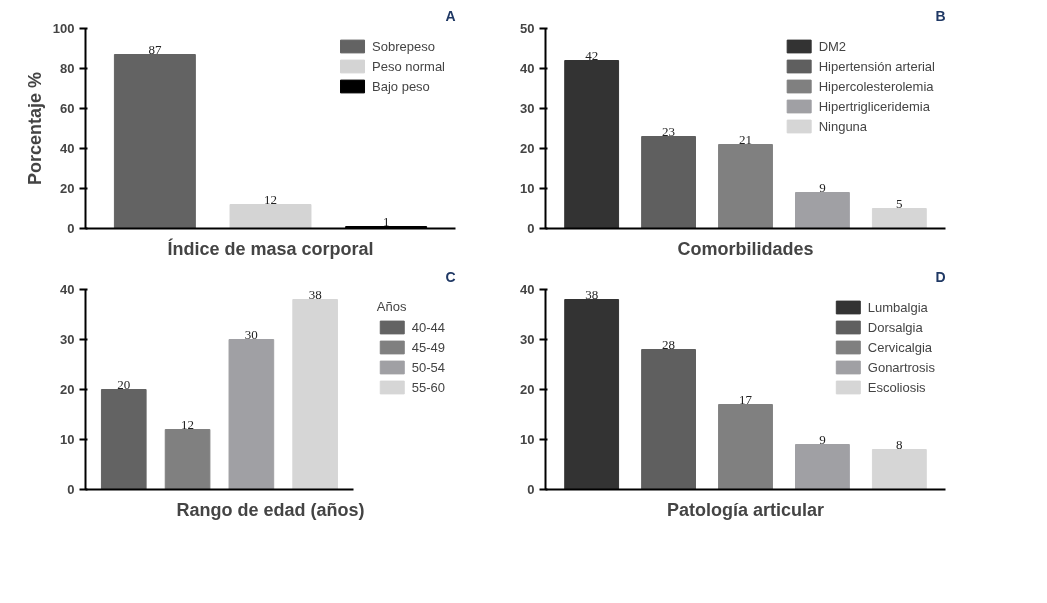 This screenshot has height=603, width=1047. I want to click on legend-label: Lumbalgia, so click(897, 307).